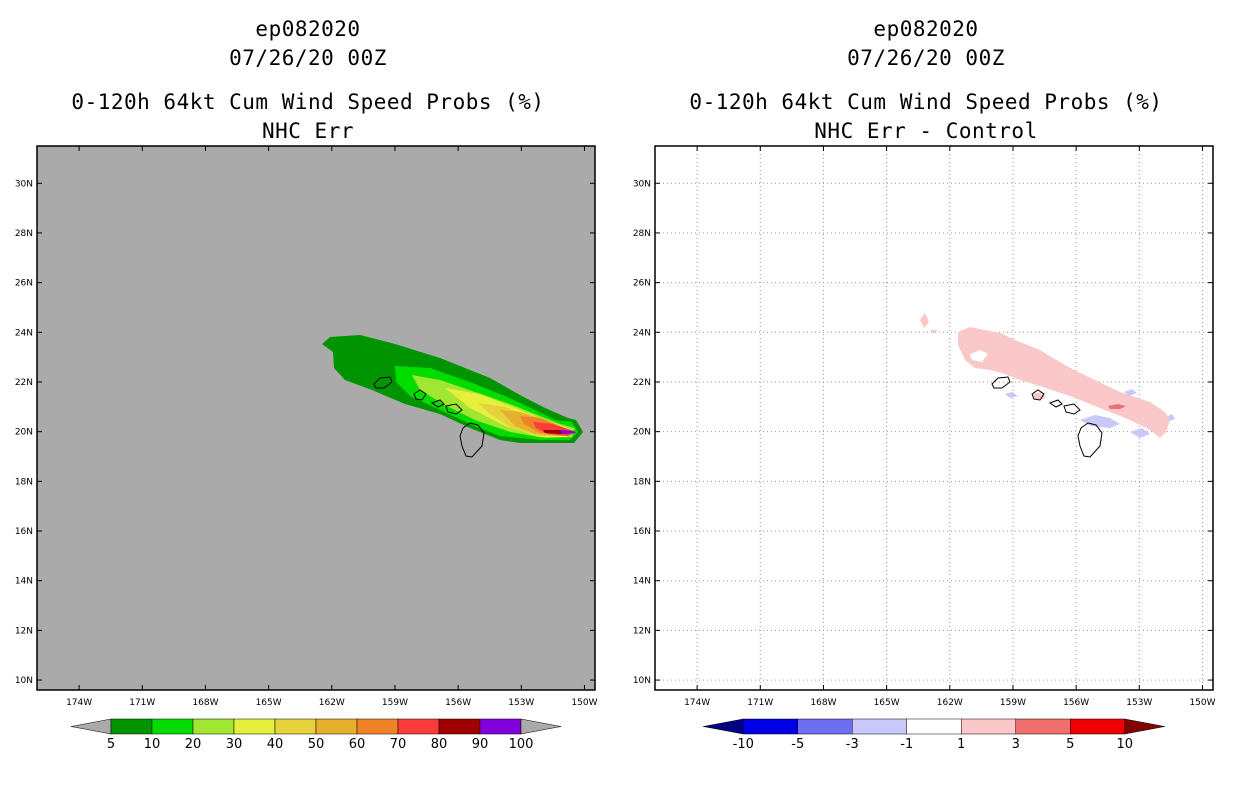 Image resolution: width=1236 pixels, height=800 pixels. What do you see at coordinates (1100, 421) in the screenshot?
I see `diff-band-neg1-a` at bounding box center [1100, 421].